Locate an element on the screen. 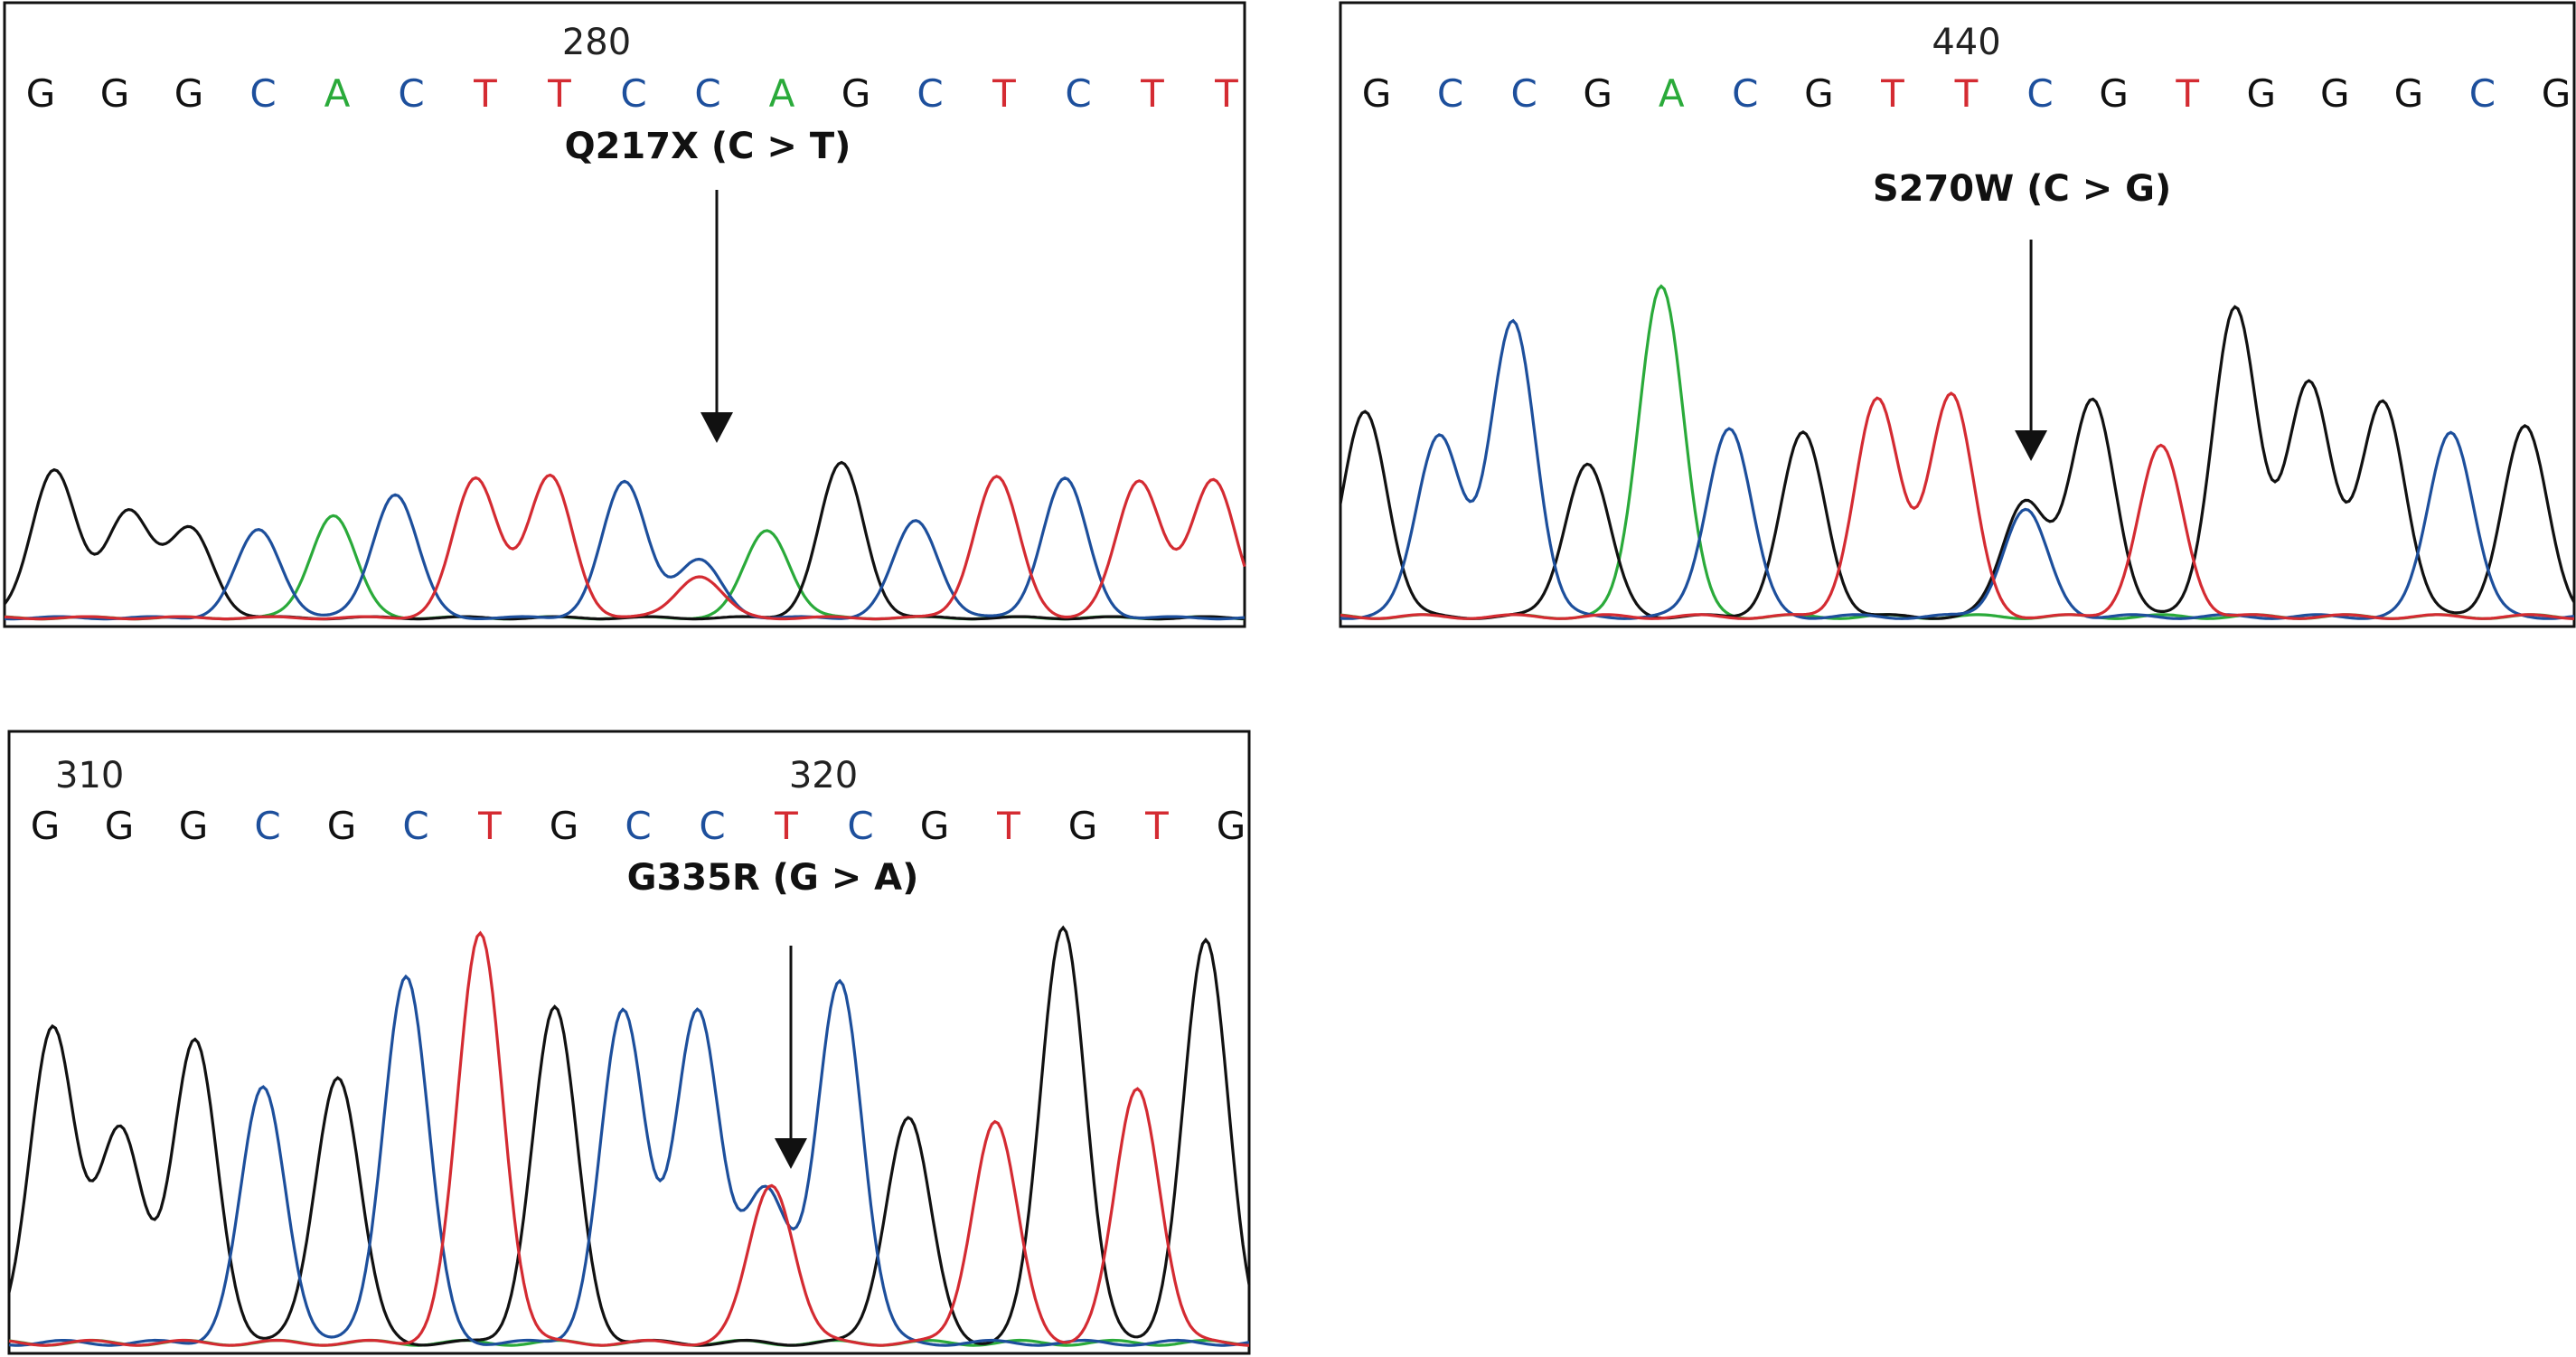  mutation-label: Q217X (C > T) is located at coordinates (708, 146).